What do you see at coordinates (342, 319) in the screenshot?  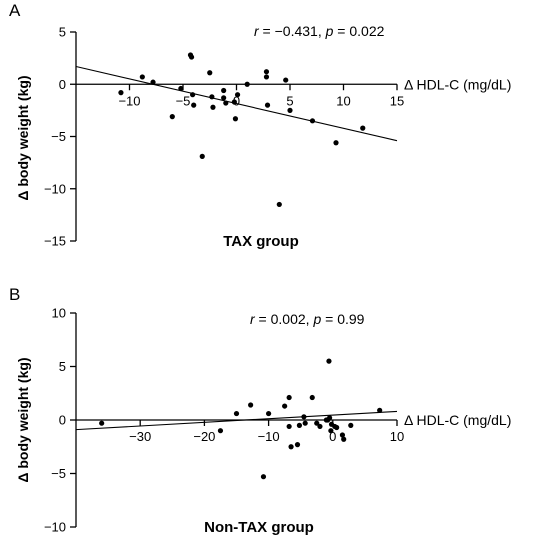 I see `p-value: = 0.99` at bounding box center [342, 319].